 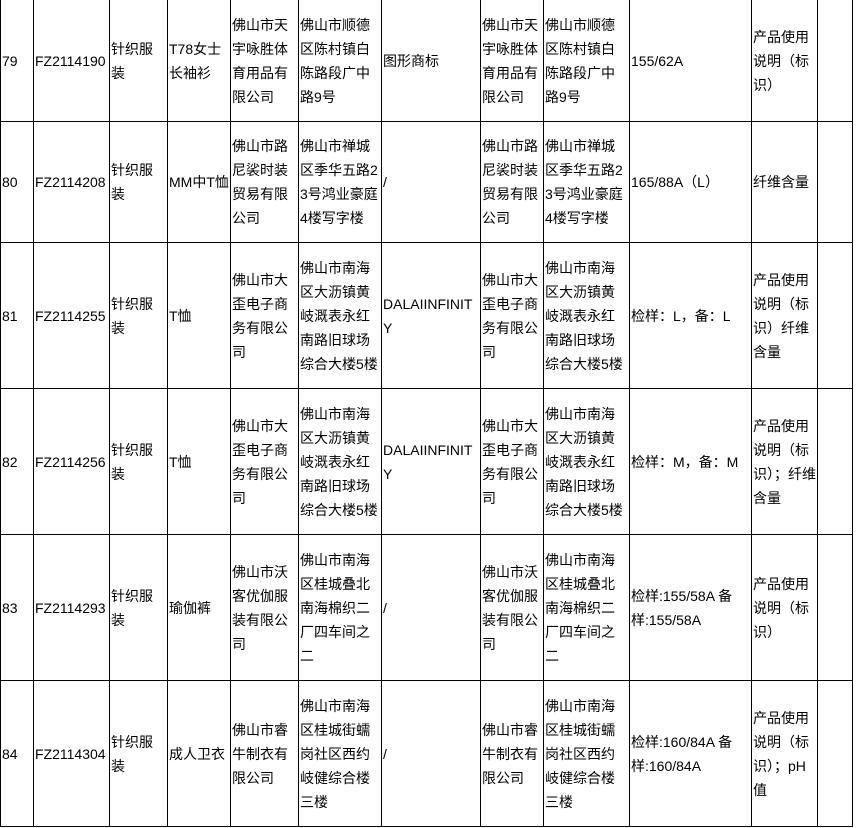 What do you see at coordinates (17, 461) in the screenshot?
I see `cell-no: 82` at bounding box center [17, 461].